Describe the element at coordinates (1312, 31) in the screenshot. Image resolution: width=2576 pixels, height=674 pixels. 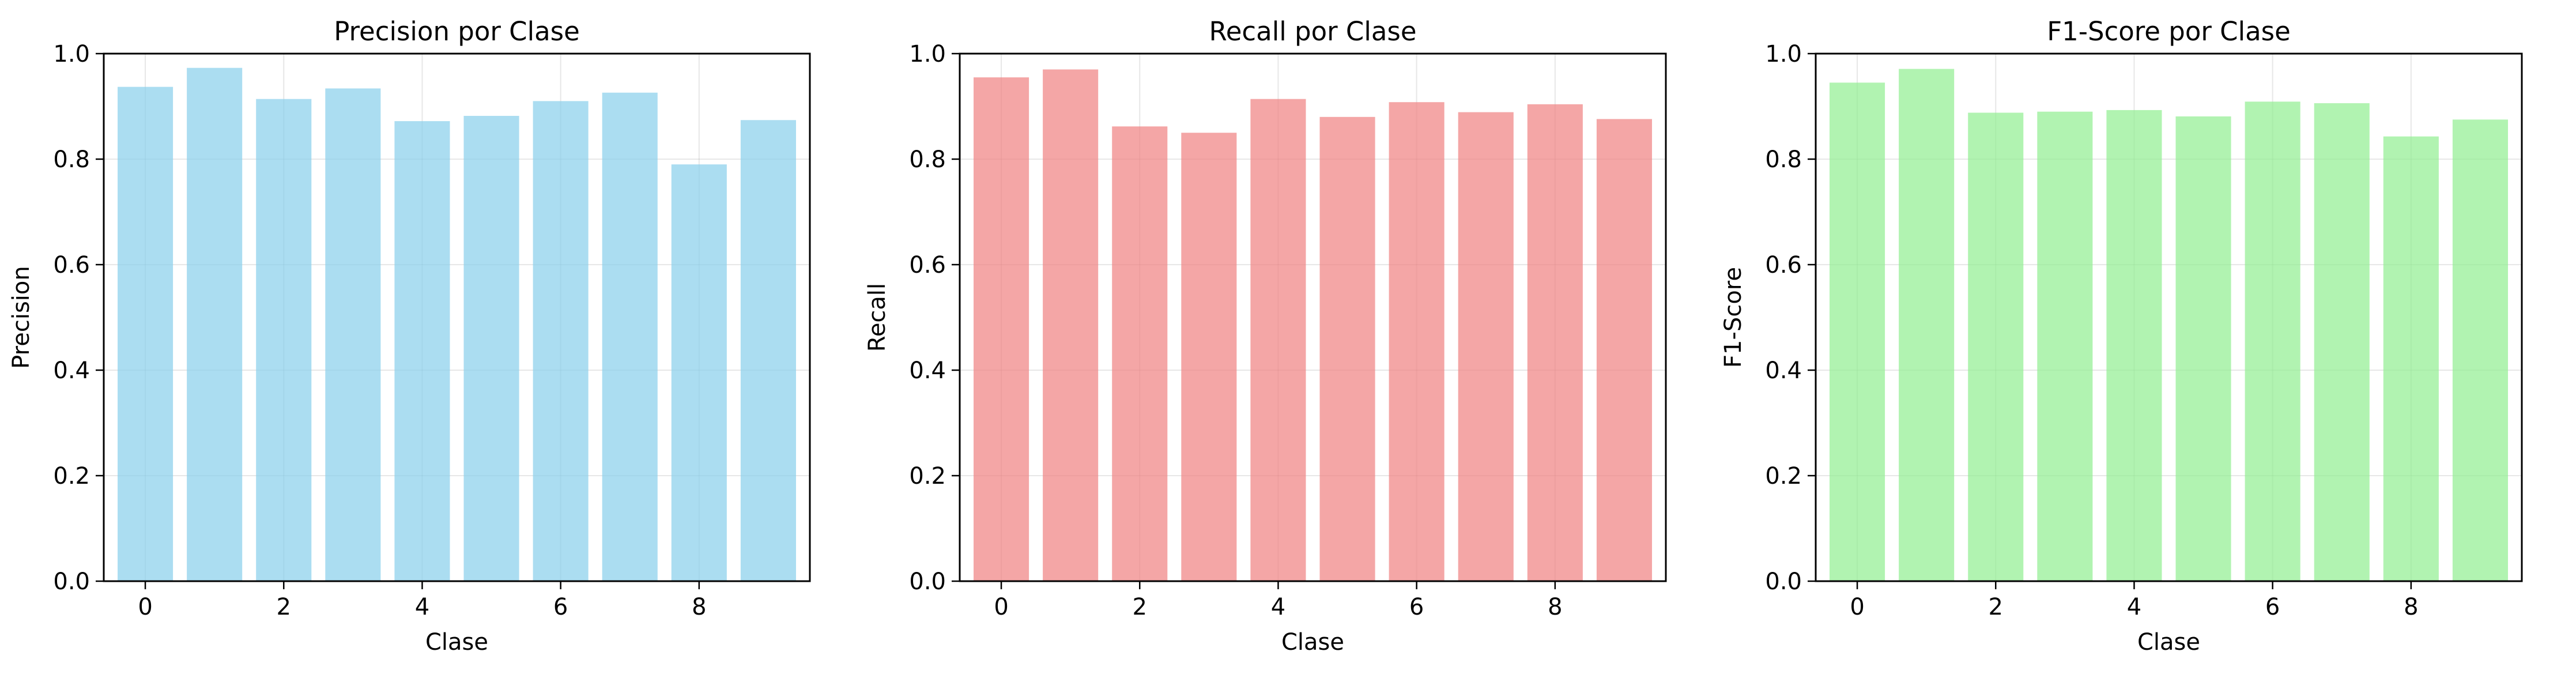
I see `panel-title: Recall por Clase` at that location.